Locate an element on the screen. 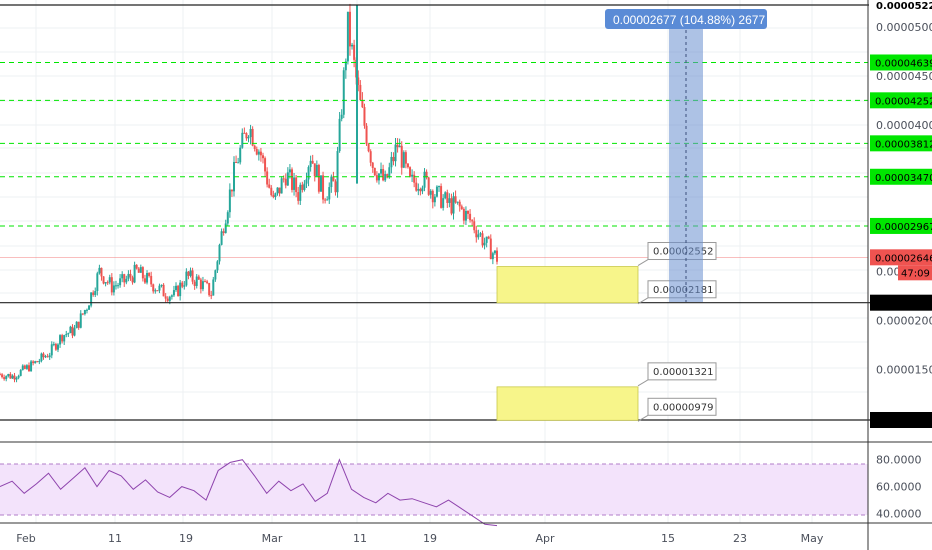 The width and height of the screenshot is (932, 550). time-tick: Feb is located at coordinates (25, 538).